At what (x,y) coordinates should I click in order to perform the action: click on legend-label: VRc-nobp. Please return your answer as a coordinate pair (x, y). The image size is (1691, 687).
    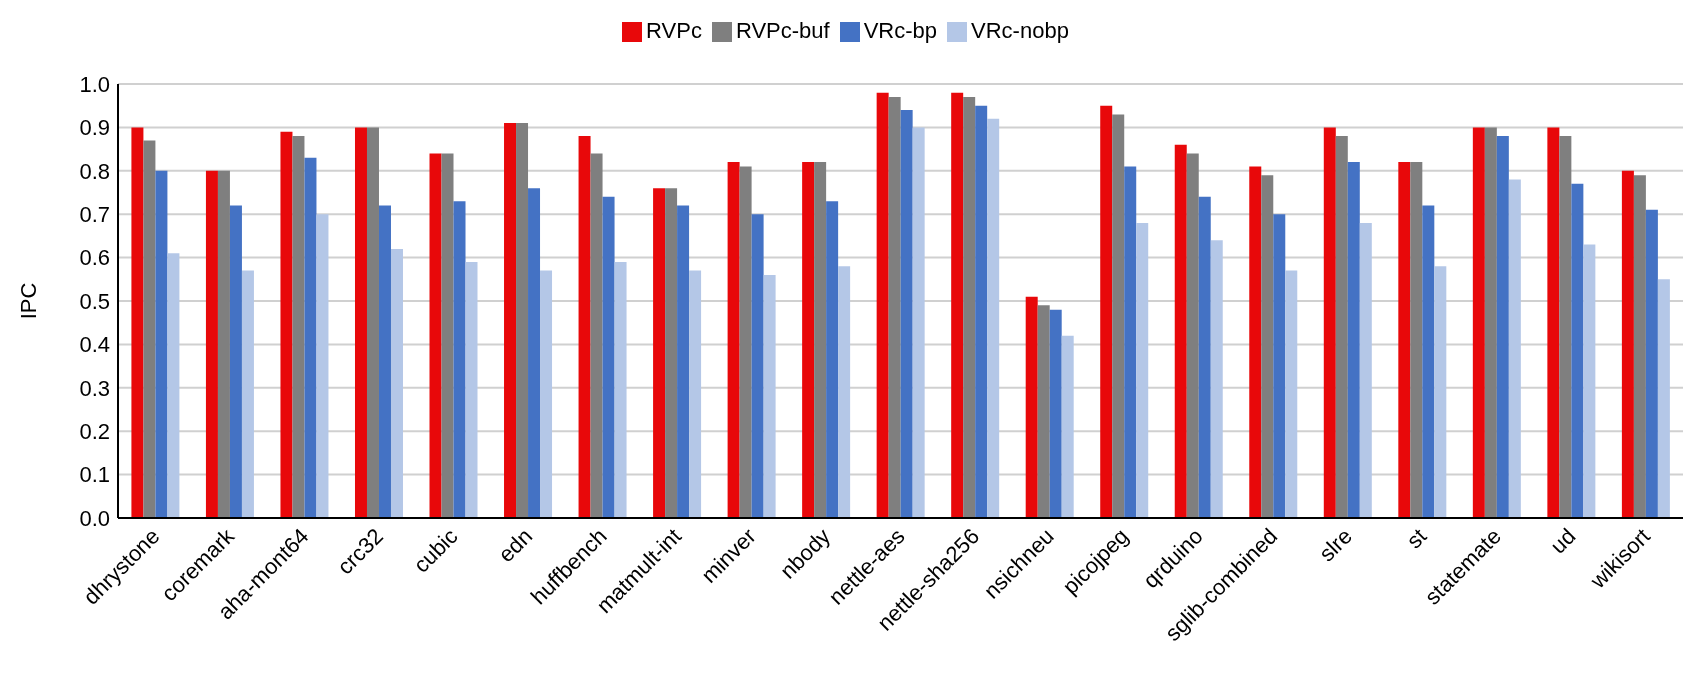
    Looking at the image, I should click on (1020, 30).